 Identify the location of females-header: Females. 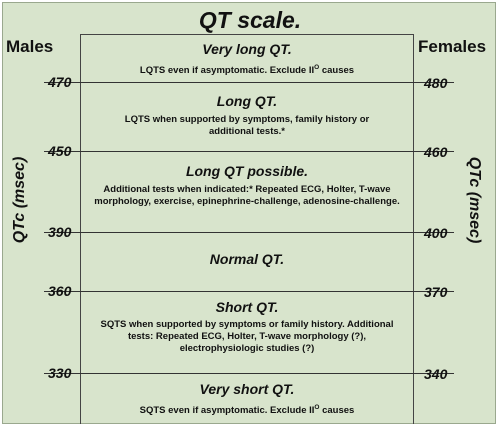
(452, 46).